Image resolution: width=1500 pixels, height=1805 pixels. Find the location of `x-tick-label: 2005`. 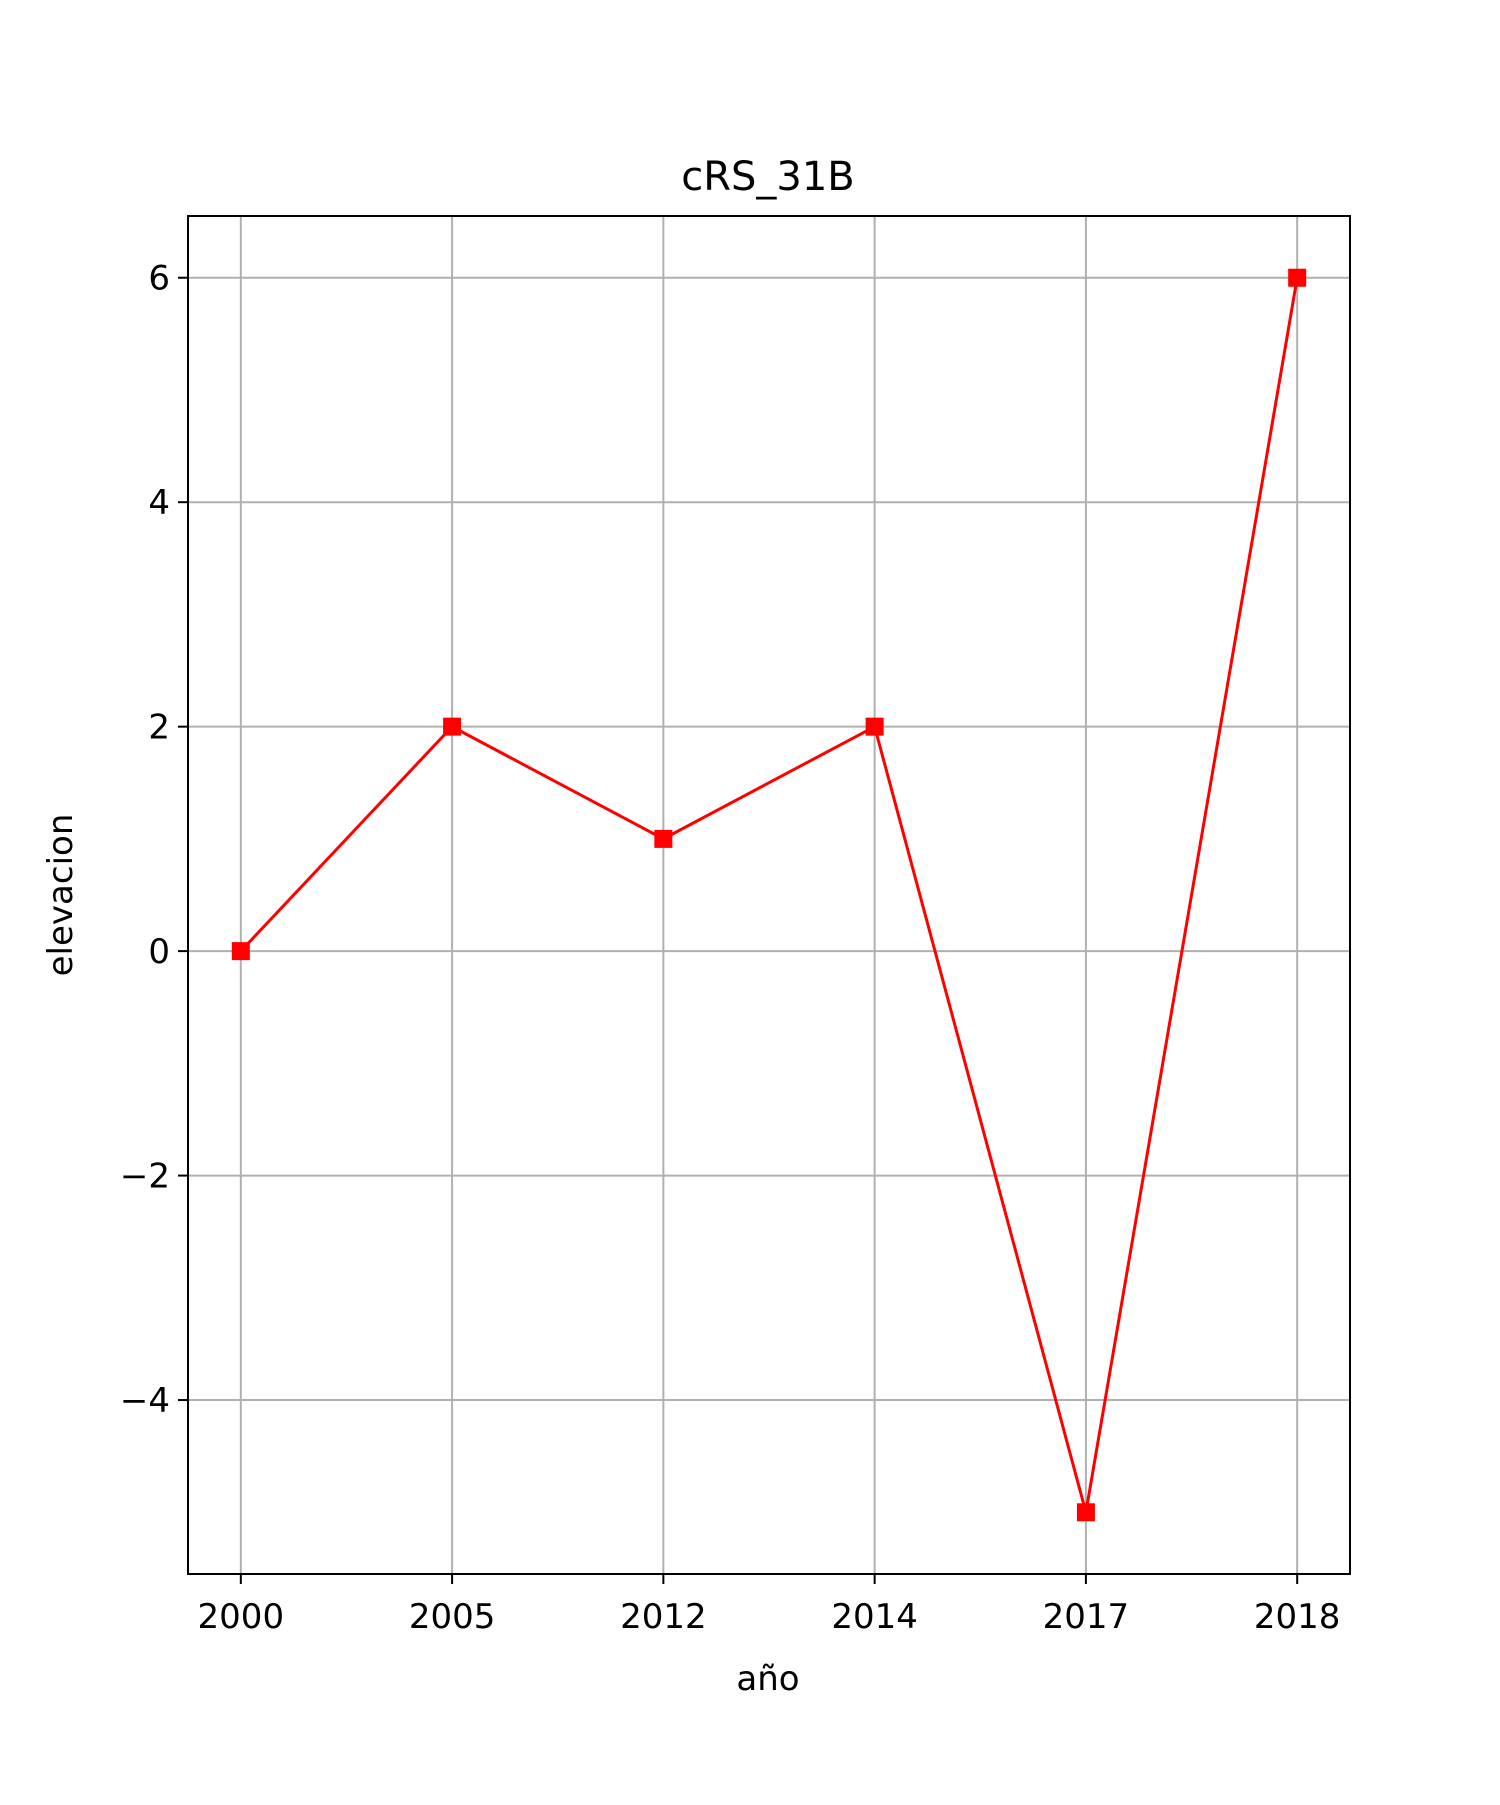

x-tick-label: 2005 is located at coordinates (452, 1617).